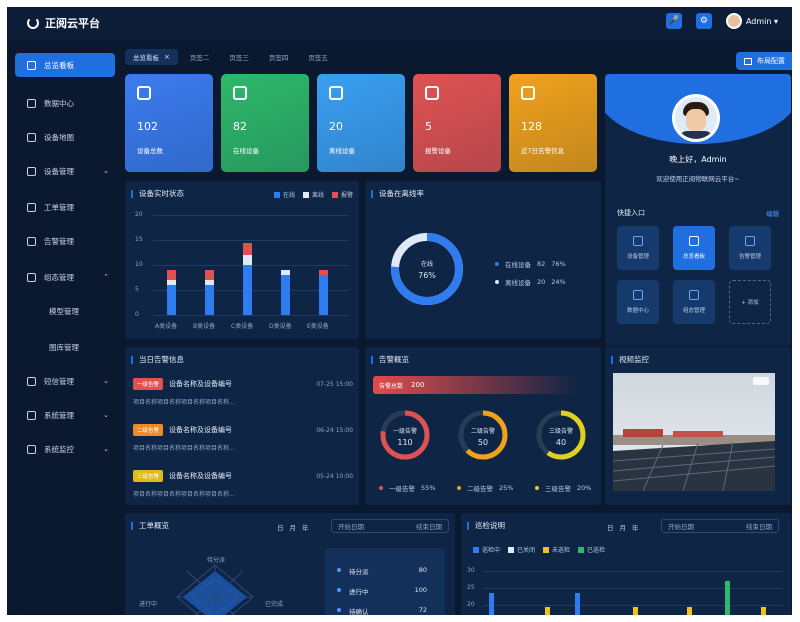 The width and height of the screenshot is (800, 622). Describe the element at coordinates (422, 570) in the screenshot. I see `stat-row-value: 80` at that location.